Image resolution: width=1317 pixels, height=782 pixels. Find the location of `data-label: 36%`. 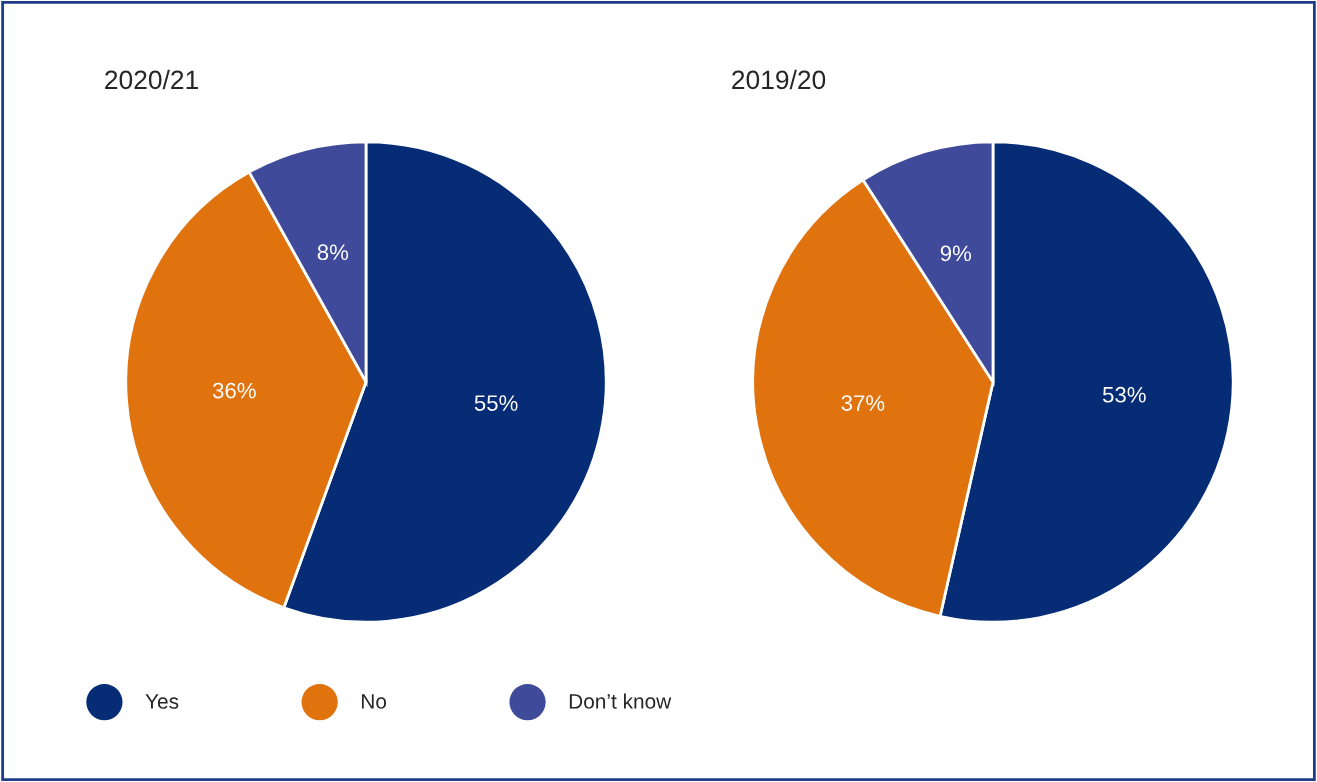

data-label: 36% is located at coordinates (234, 390).